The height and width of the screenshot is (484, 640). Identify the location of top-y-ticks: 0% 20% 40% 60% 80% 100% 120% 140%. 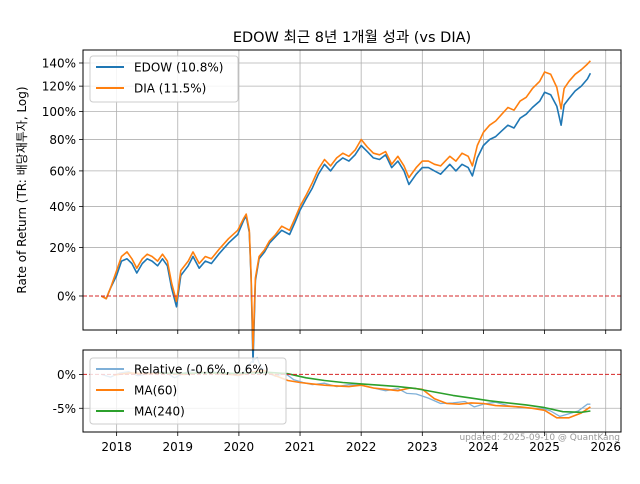
(62, 179).